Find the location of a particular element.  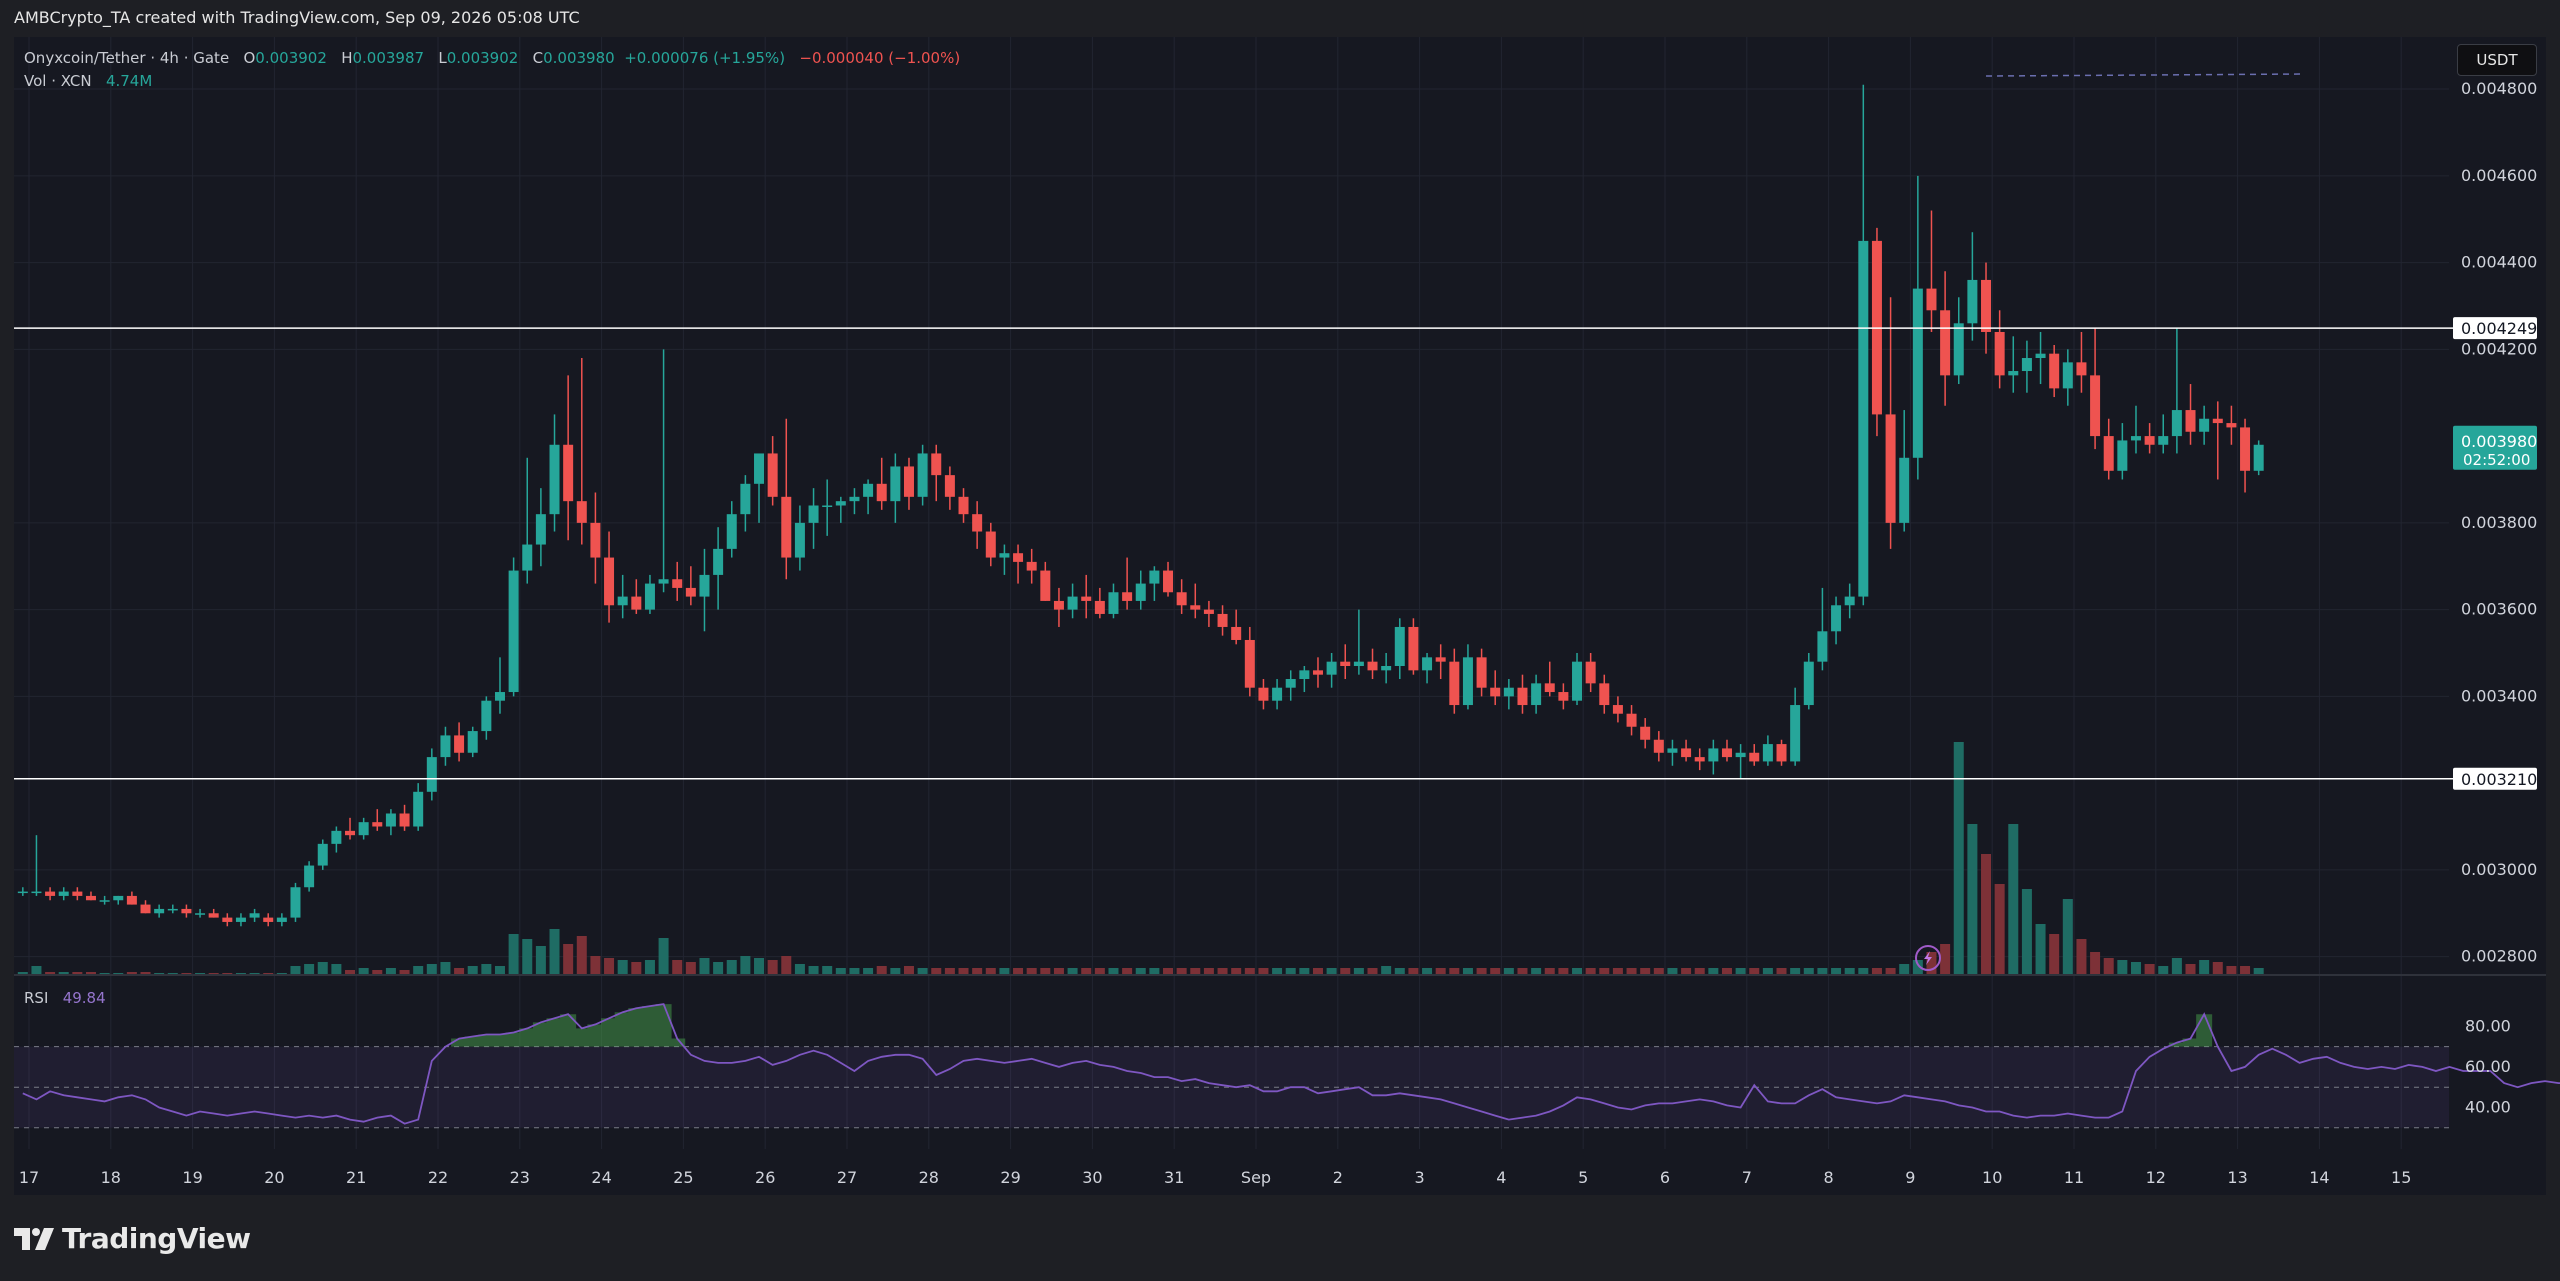

price-tick-label: 0.004600 is located at coordinates (2499, 175).